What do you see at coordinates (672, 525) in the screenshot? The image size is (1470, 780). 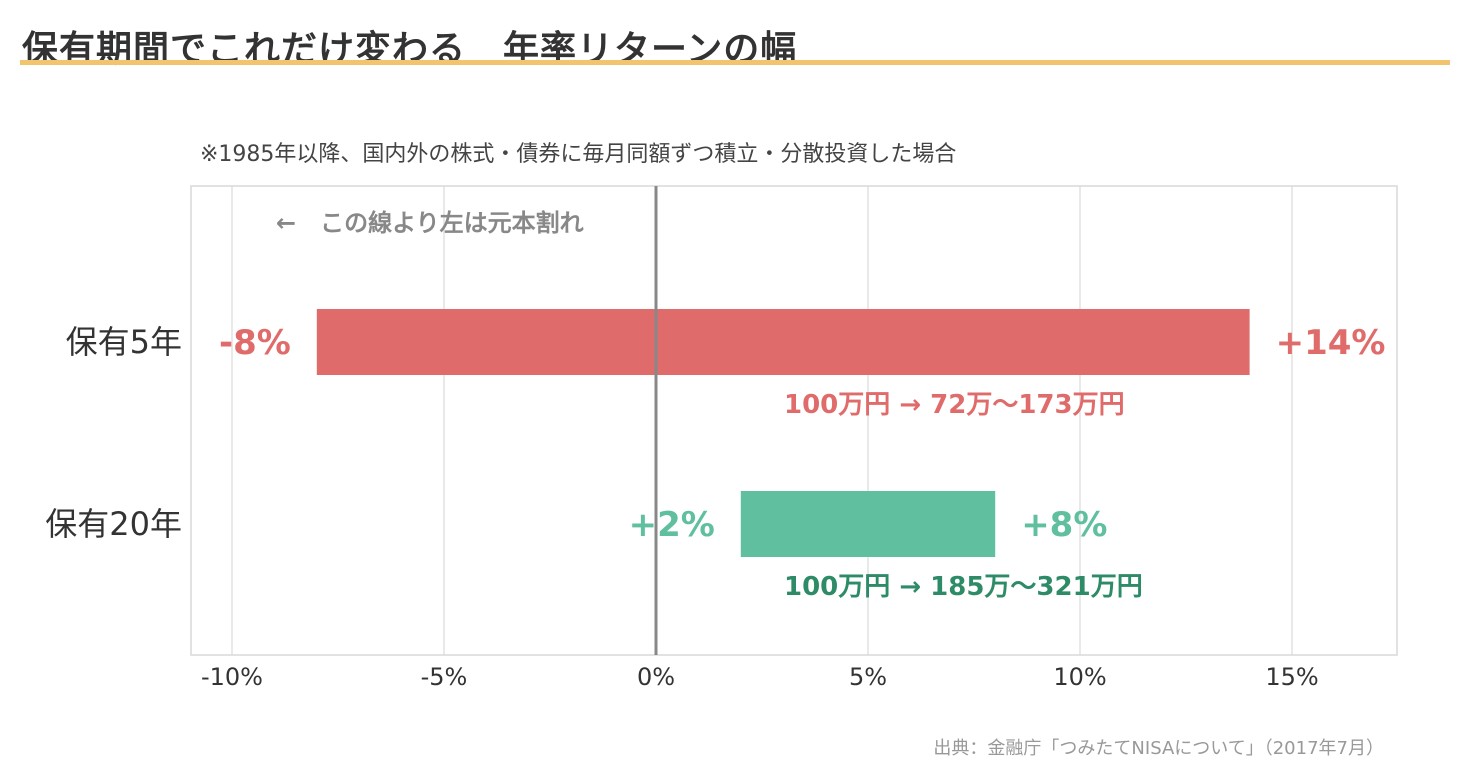 I see `low-value-label: +2%` at bounding box center [672, 525].